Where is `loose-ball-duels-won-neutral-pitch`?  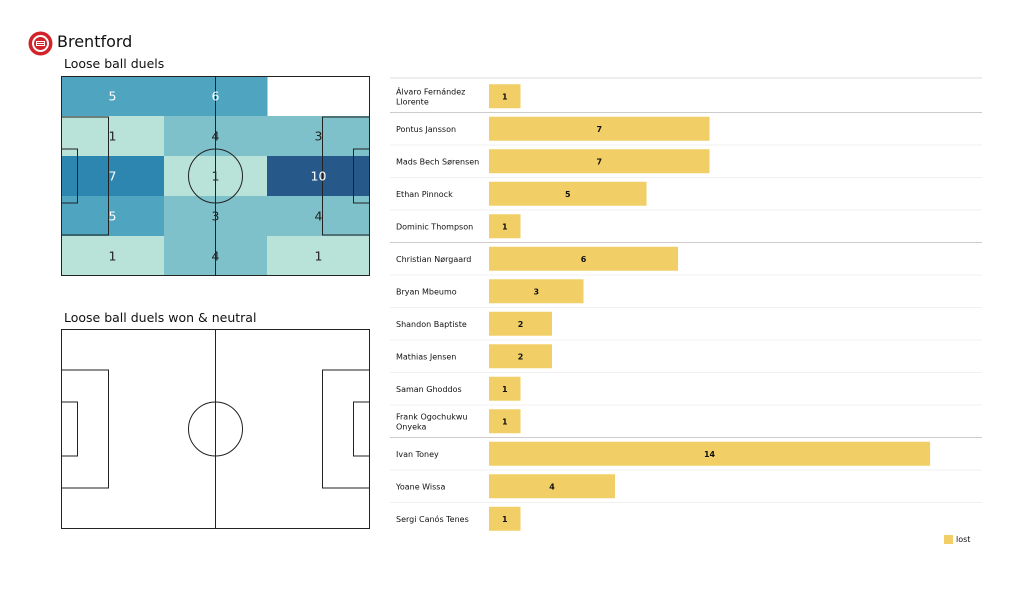
loose-ball-duels-won-neutral-pitch is located at coordinates (215, 429).